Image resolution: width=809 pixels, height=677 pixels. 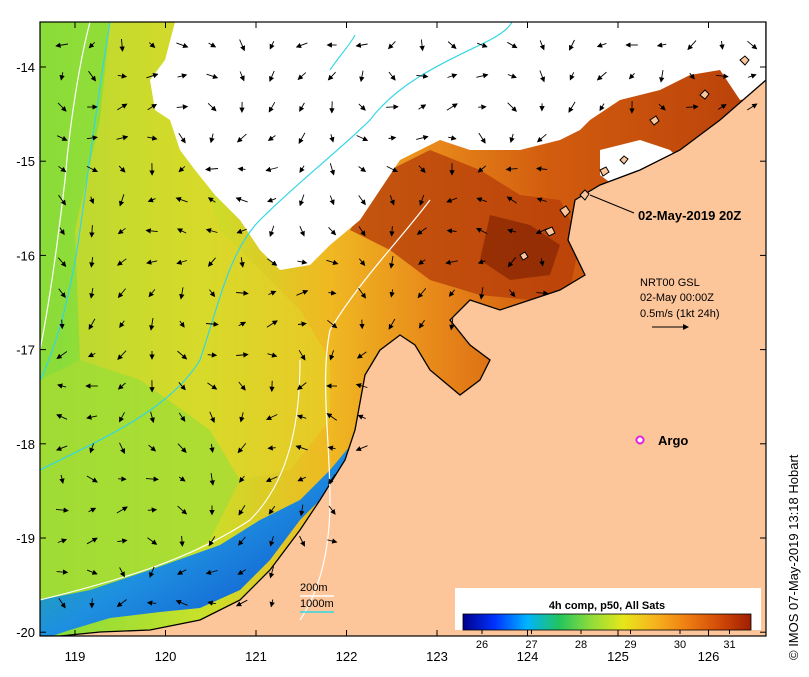 What do you see at coordinates (793, 557) in the screenshot?
I see `credit-text: © IMOS 07-May-2019 13:18 Hobart` at bounding box center [793, 557].